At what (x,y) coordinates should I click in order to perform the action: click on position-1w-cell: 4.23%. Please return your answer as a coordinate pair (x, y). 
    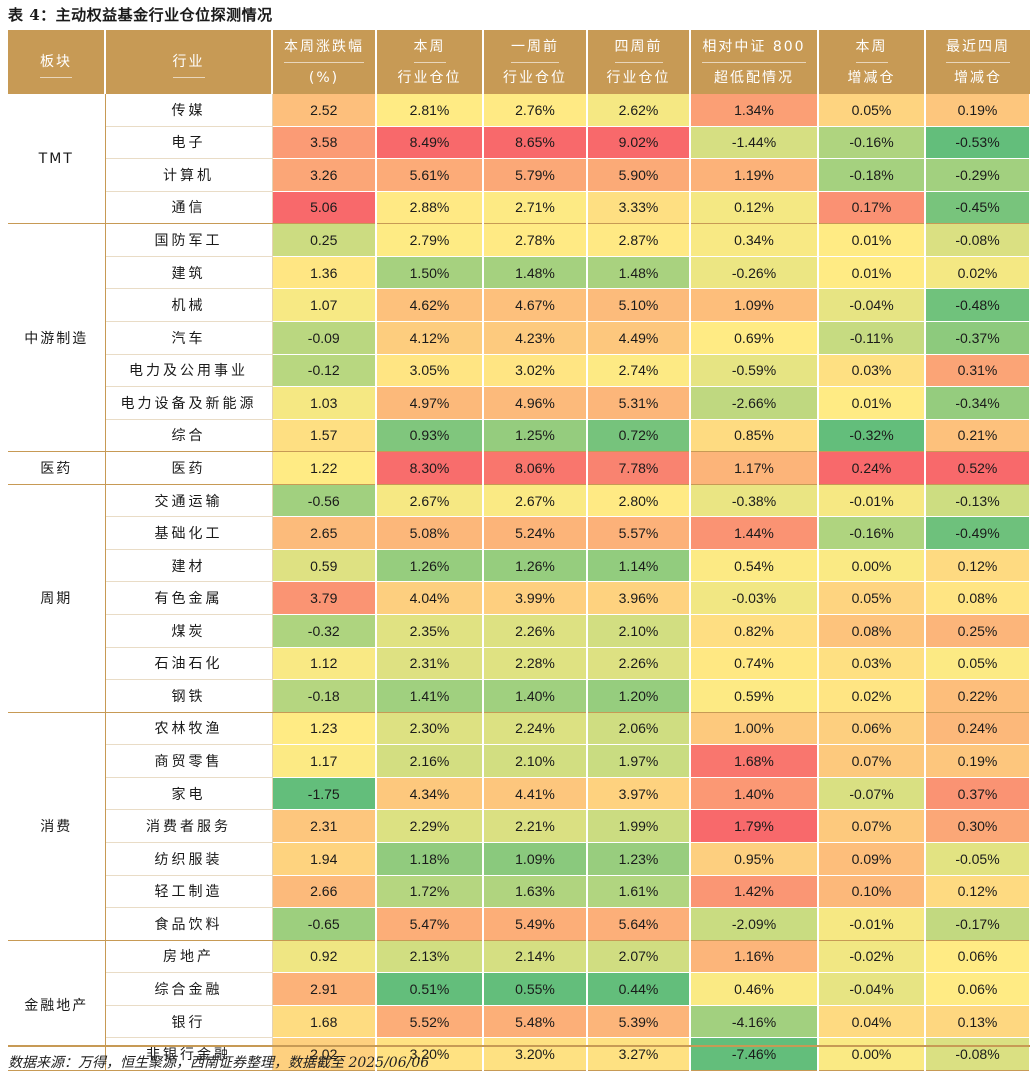
    Looking at the image, I should click on (535, 338).